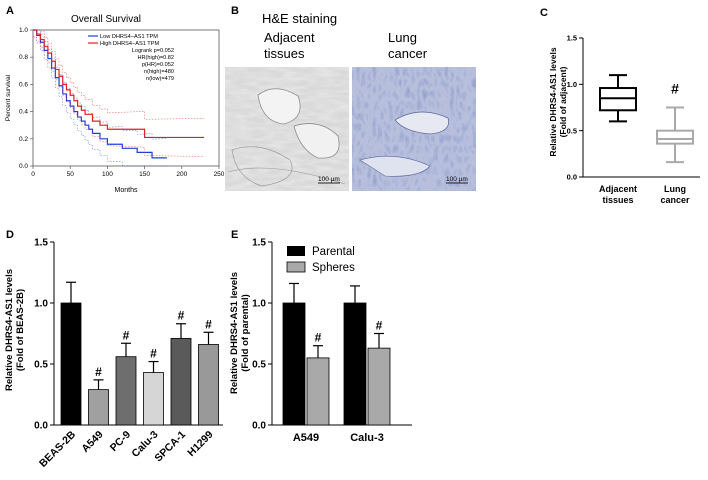  What do you see at coordinates (20, 330) in the screenshot?
I see `panel-d-ylabel-line2: (Fold of BEAS-2B)` at bounding box center [20, 330].